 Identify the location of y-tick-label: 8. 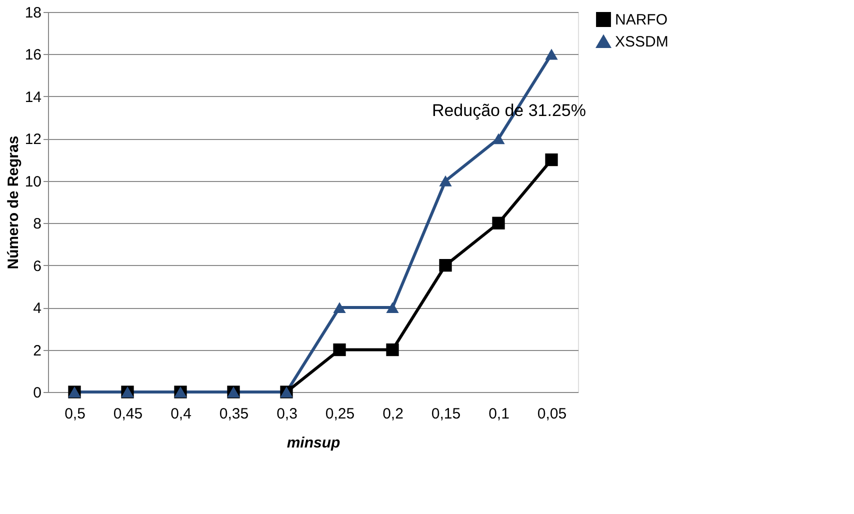
(37, 224).